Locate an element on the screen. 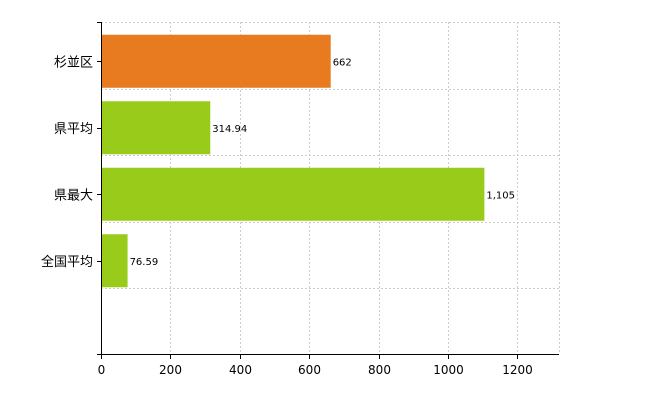 This screenshot has height=400, width=650. x-tick-label-200: 200 is located at coordinates (170, 370).